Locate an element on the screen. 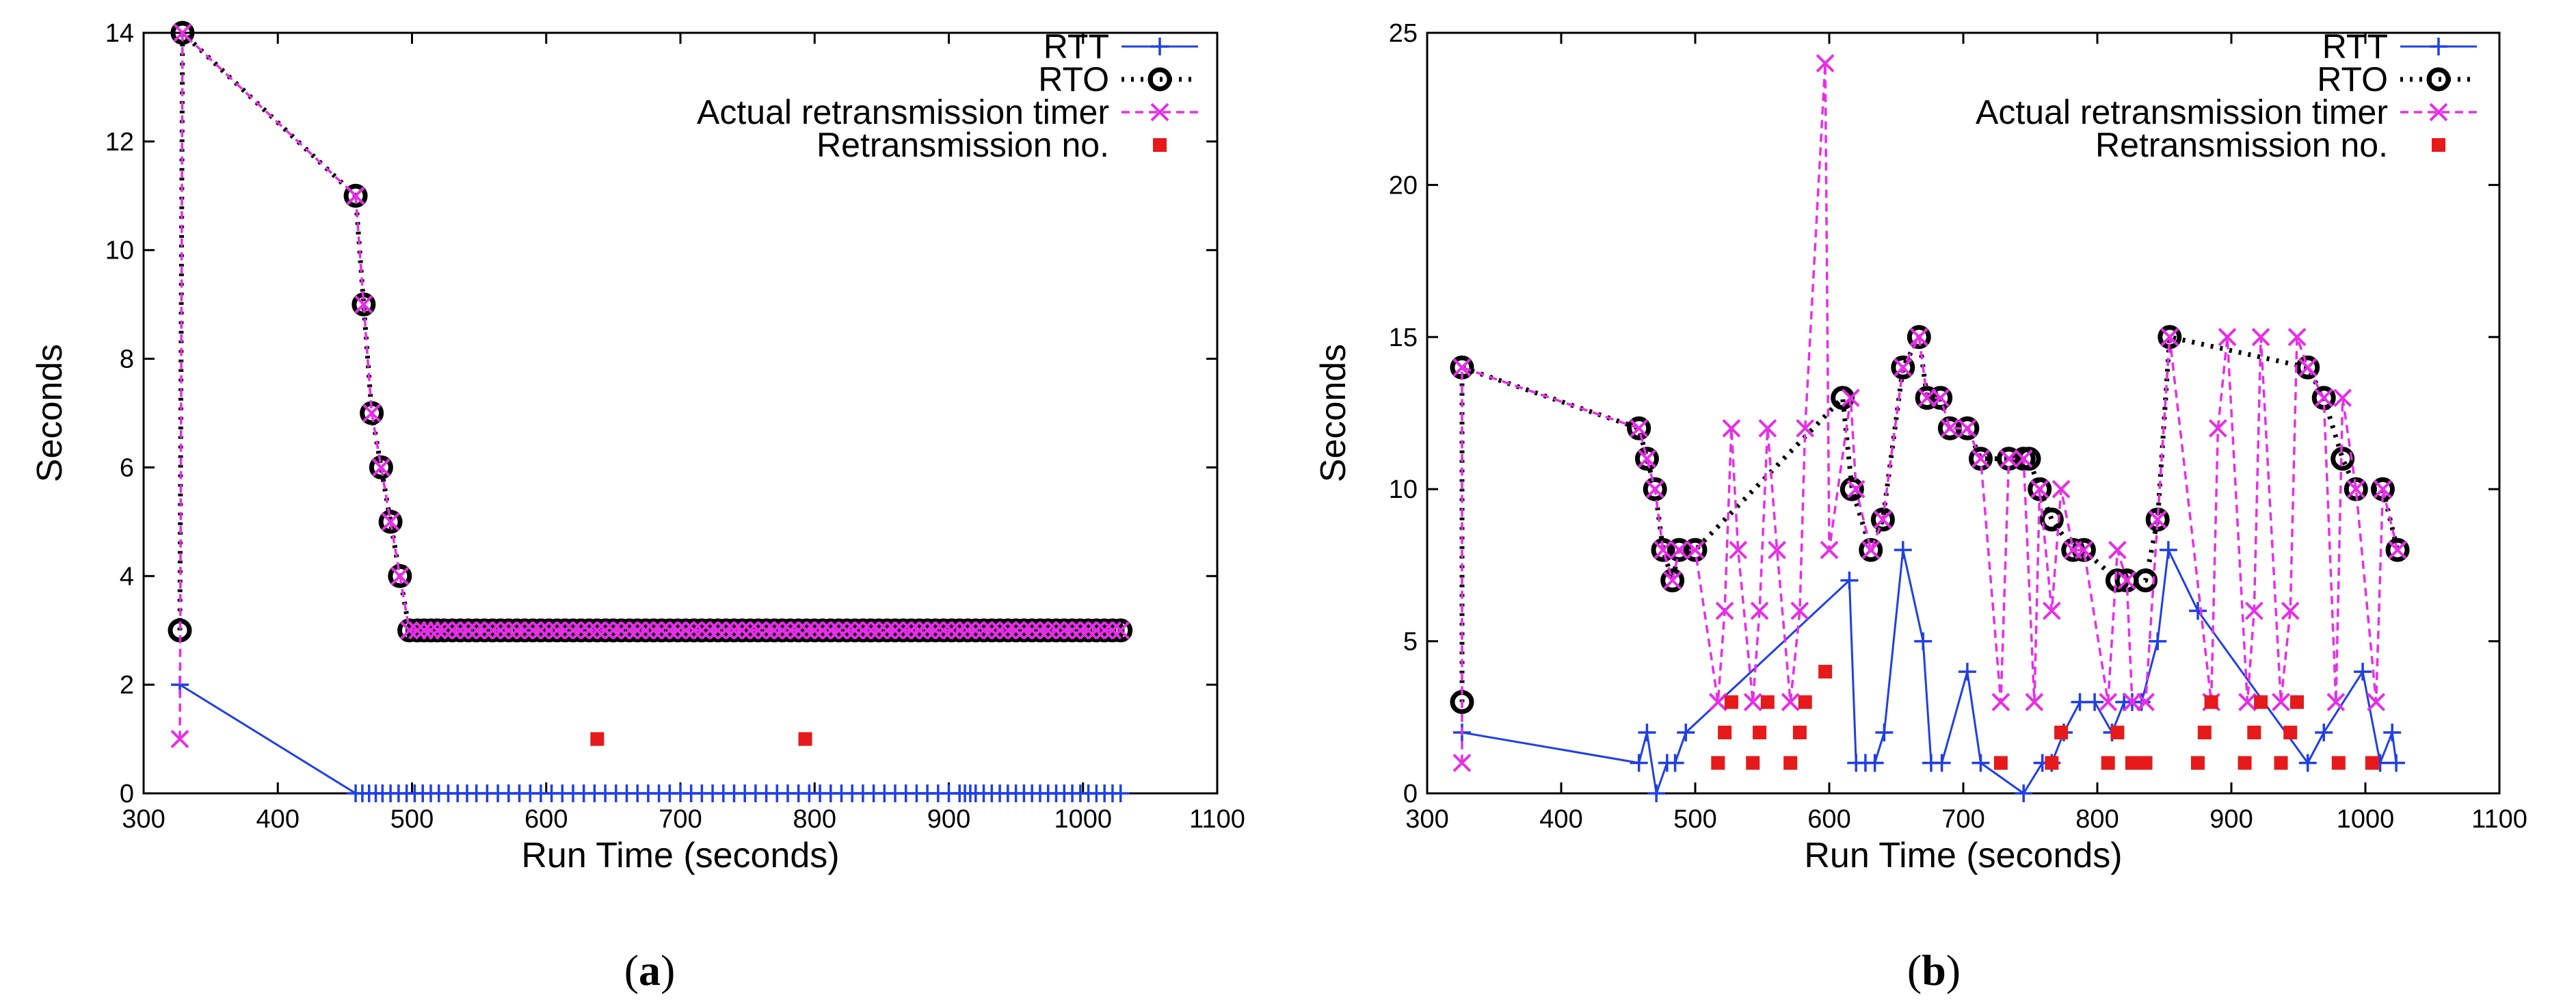 Image resolution: width=2576 pixels, height=1004 pixels. legend-marker-timer is located at coordinates (2438, 112).